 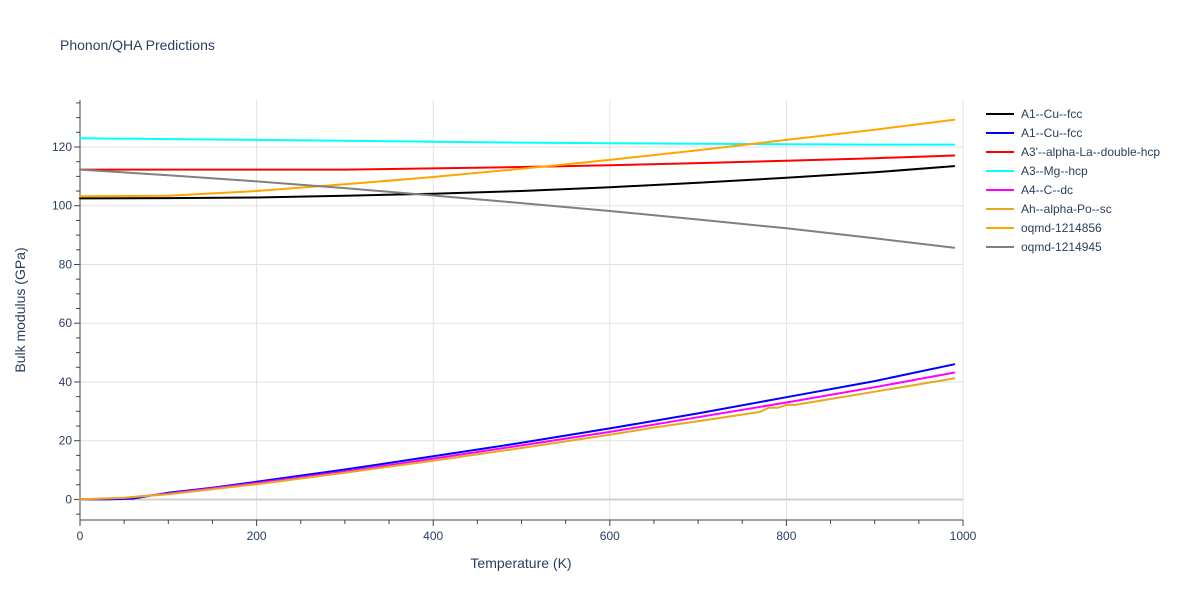 What do you see at coordinates (786, 536) in the screenshot?
I see `x-tick-label: 800` at bounding box center [786, 536].